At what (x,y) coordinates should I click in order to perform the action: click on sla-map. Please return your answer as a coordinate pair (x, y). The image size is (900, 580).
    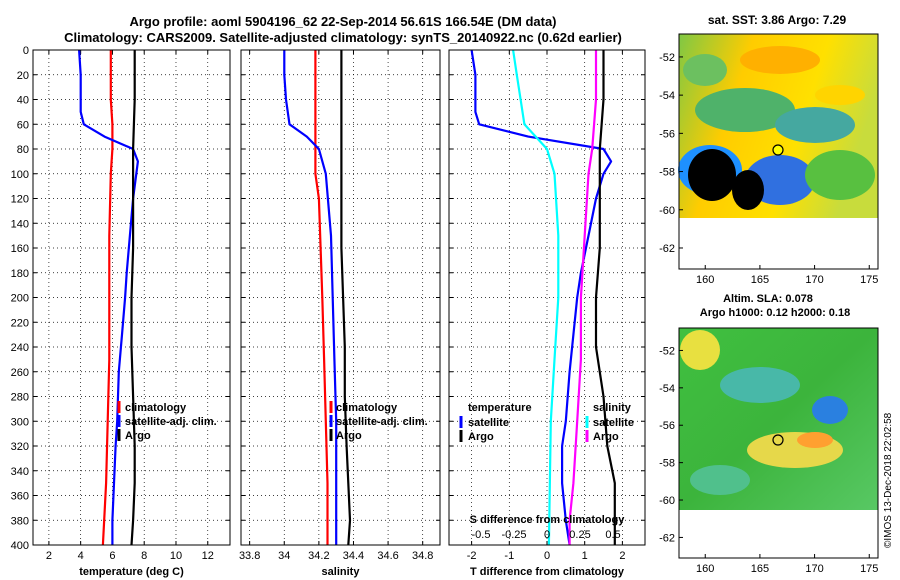
    Looking at the image, I should click on (778, 443).